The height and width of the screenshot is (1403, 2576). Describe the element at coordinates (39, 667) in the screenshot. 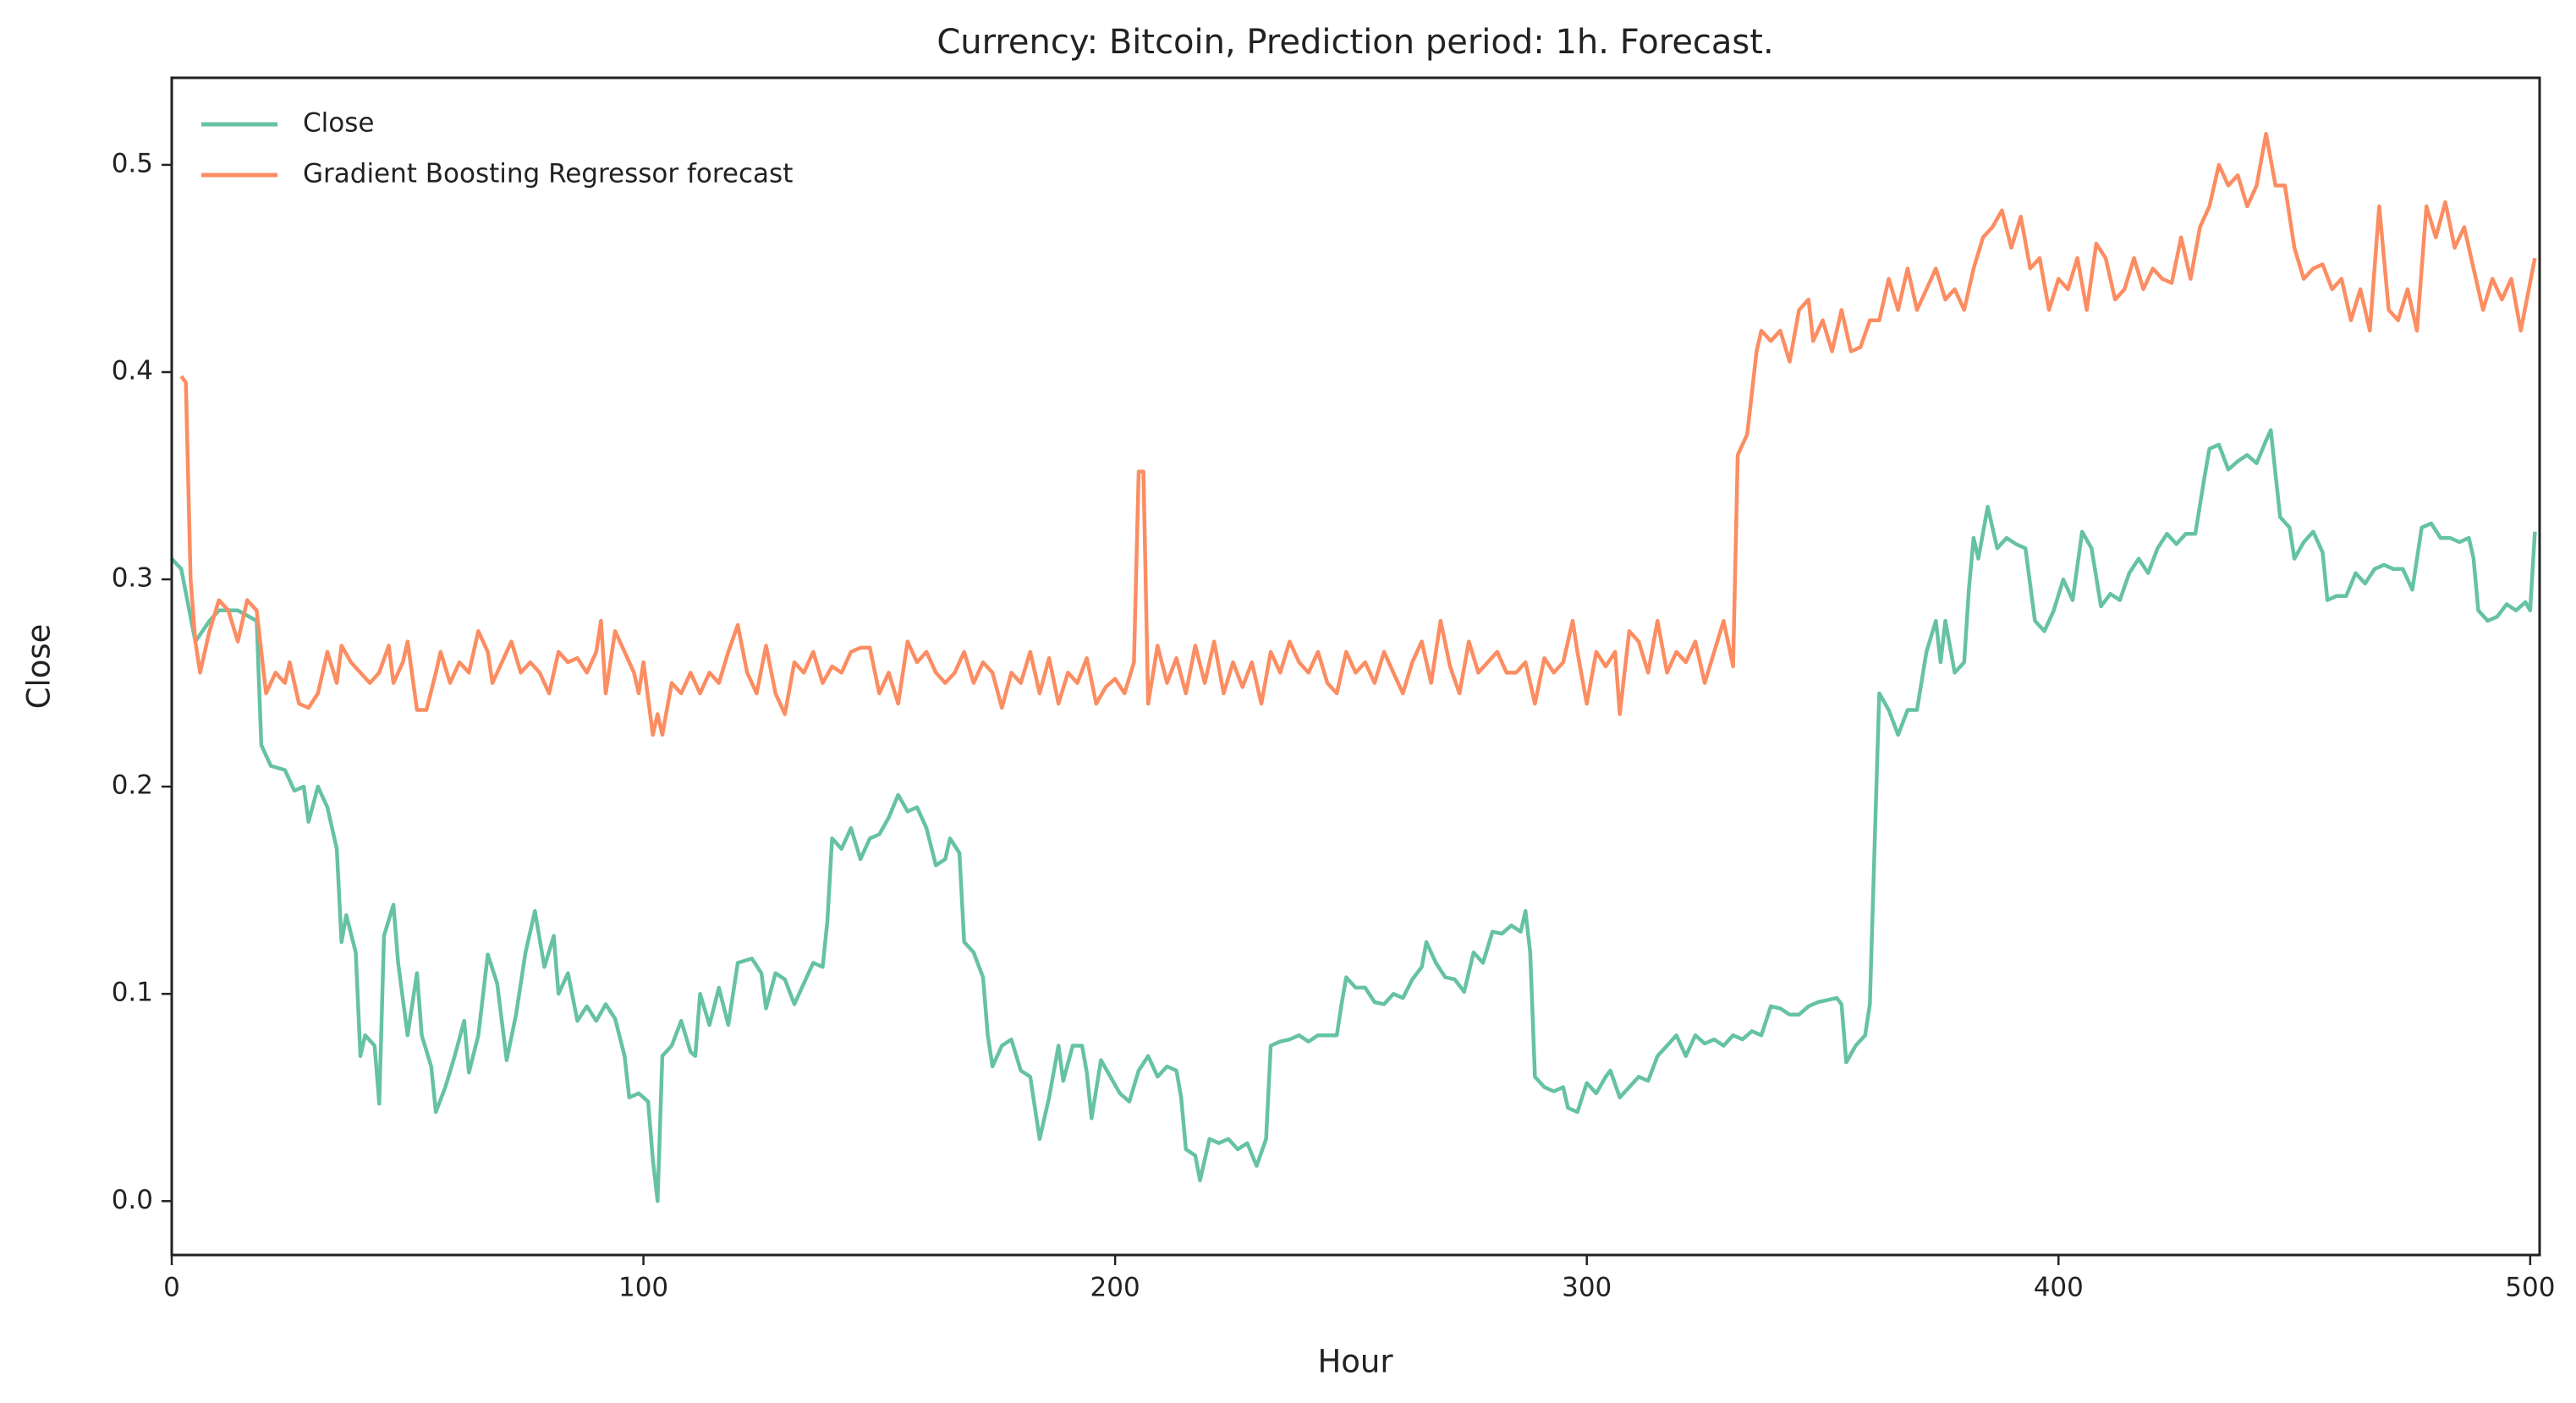

I see `y-axis-label: Close` at that location.